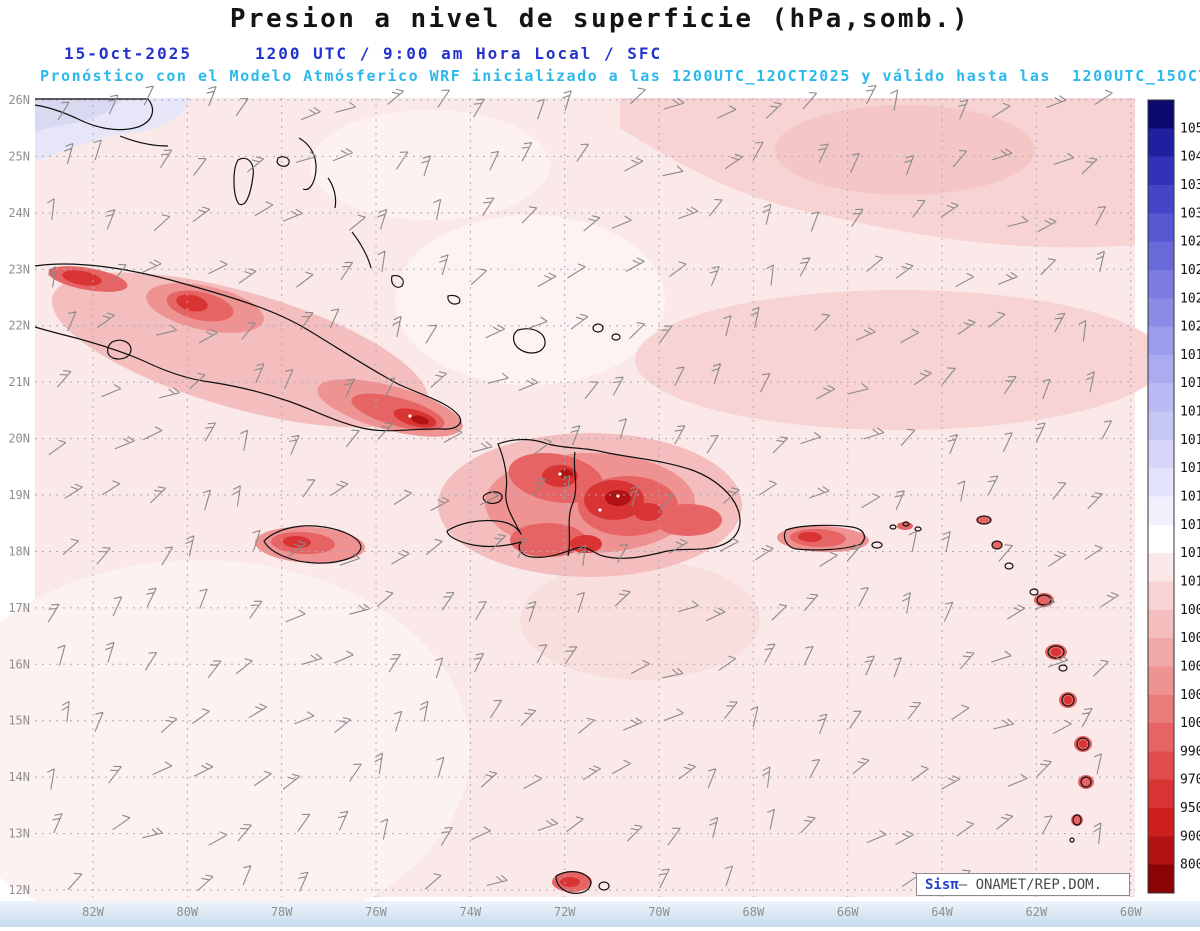 The image size is (1200, 931). What do you see at coordinates (1190, 723) in the screenshot?
I see `svg-text: 1000` at bounding box center [1190, 723].